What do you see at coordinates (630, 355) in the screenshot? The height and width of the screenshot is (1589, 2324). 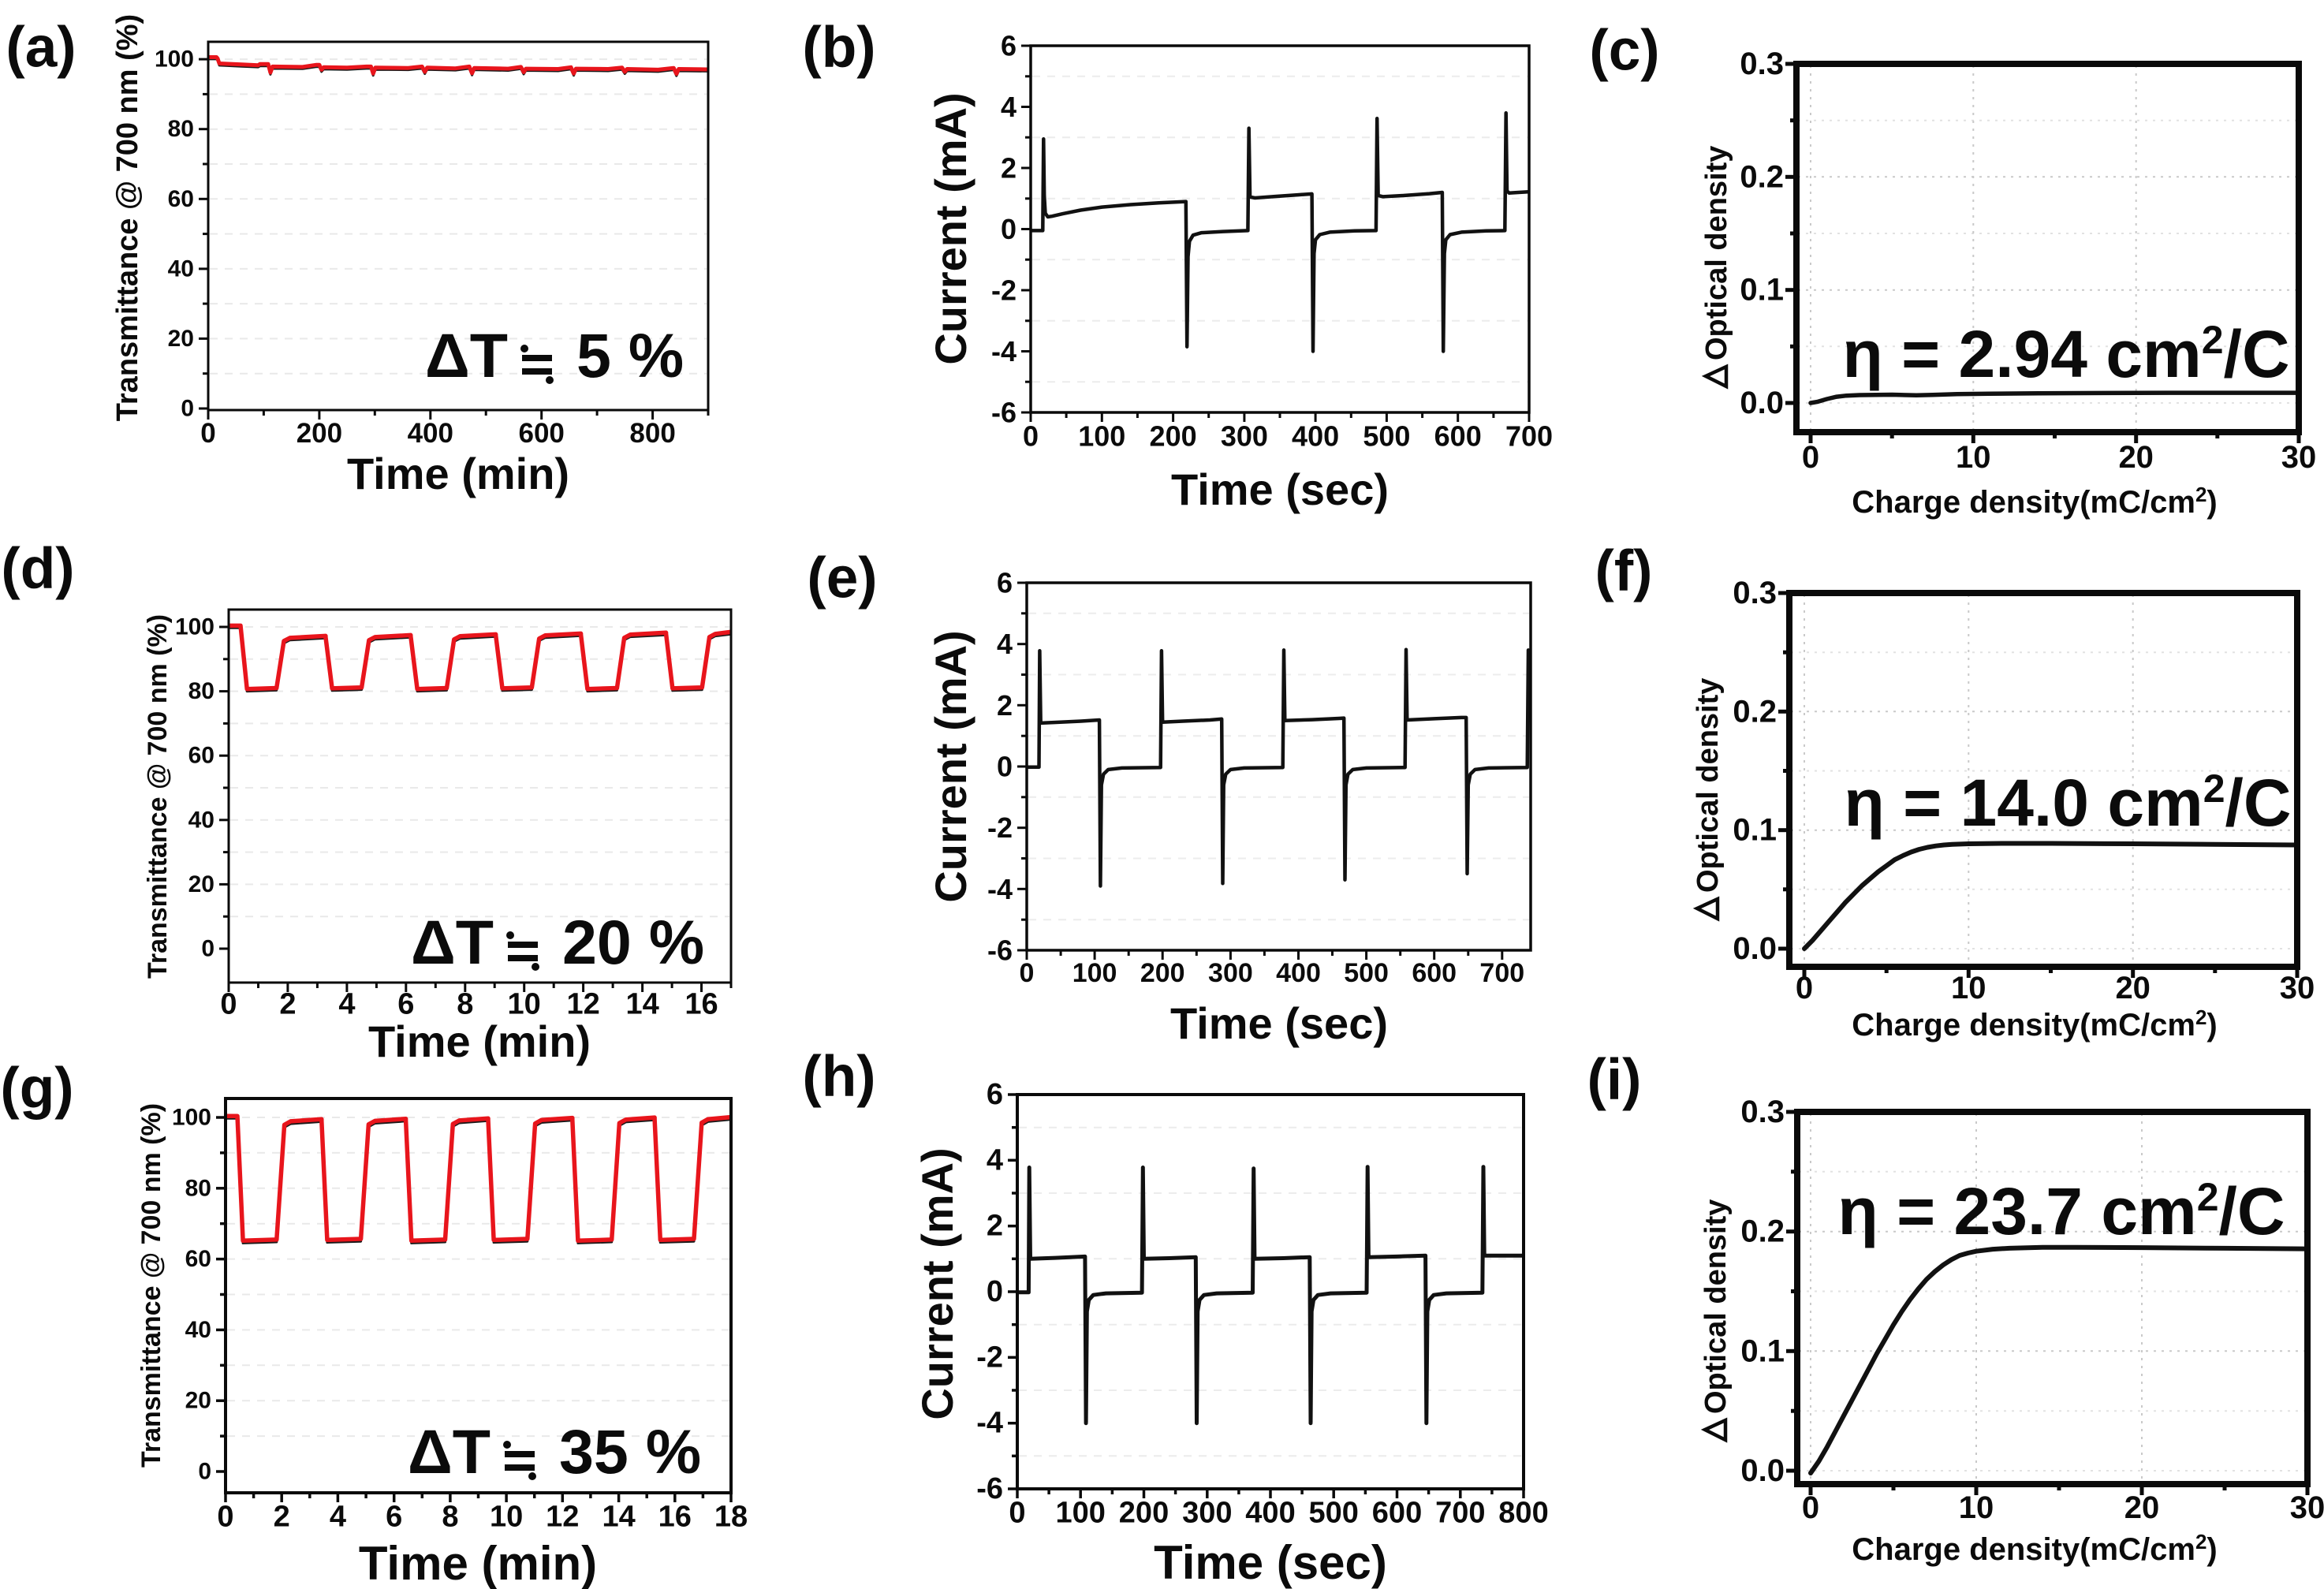 I see `svg-text: 5 %` at bounding box center [630, 355].